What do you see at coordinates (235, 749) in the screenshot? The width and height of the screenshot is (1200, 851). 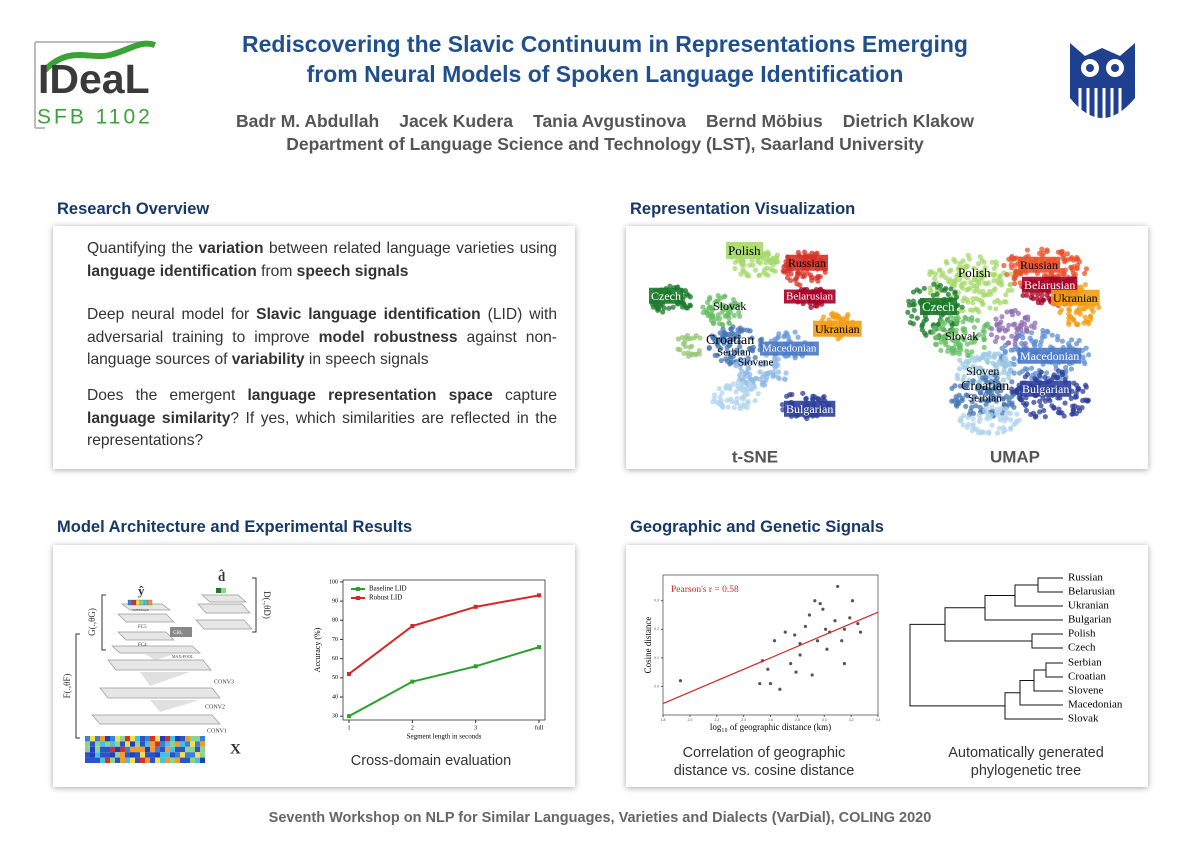 I see `diagram-label: X` at bounding box center [235, 749].